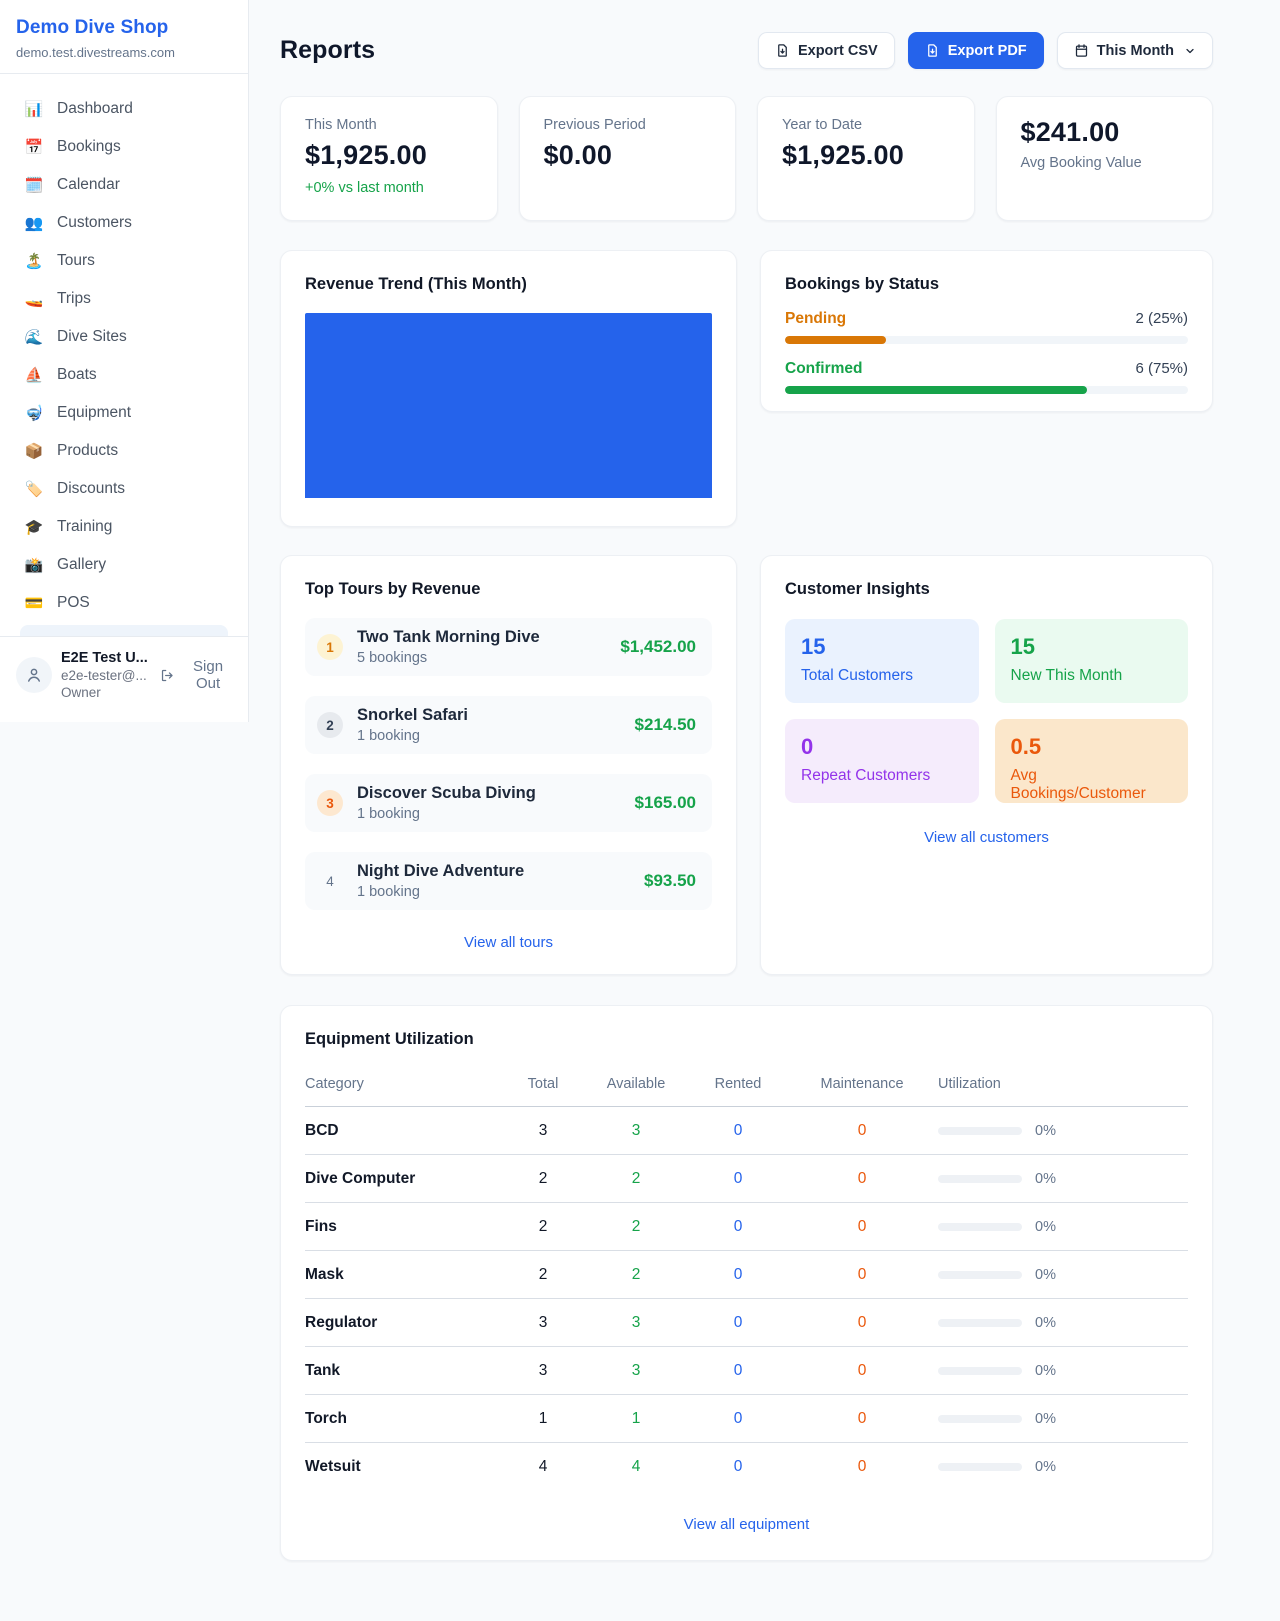 The width and height of the screenshot is (1280, 1621). Describe the element at coordinates (92, 27) in the screenshot. I see `shop-name: Demo Dive Shop` at that location.